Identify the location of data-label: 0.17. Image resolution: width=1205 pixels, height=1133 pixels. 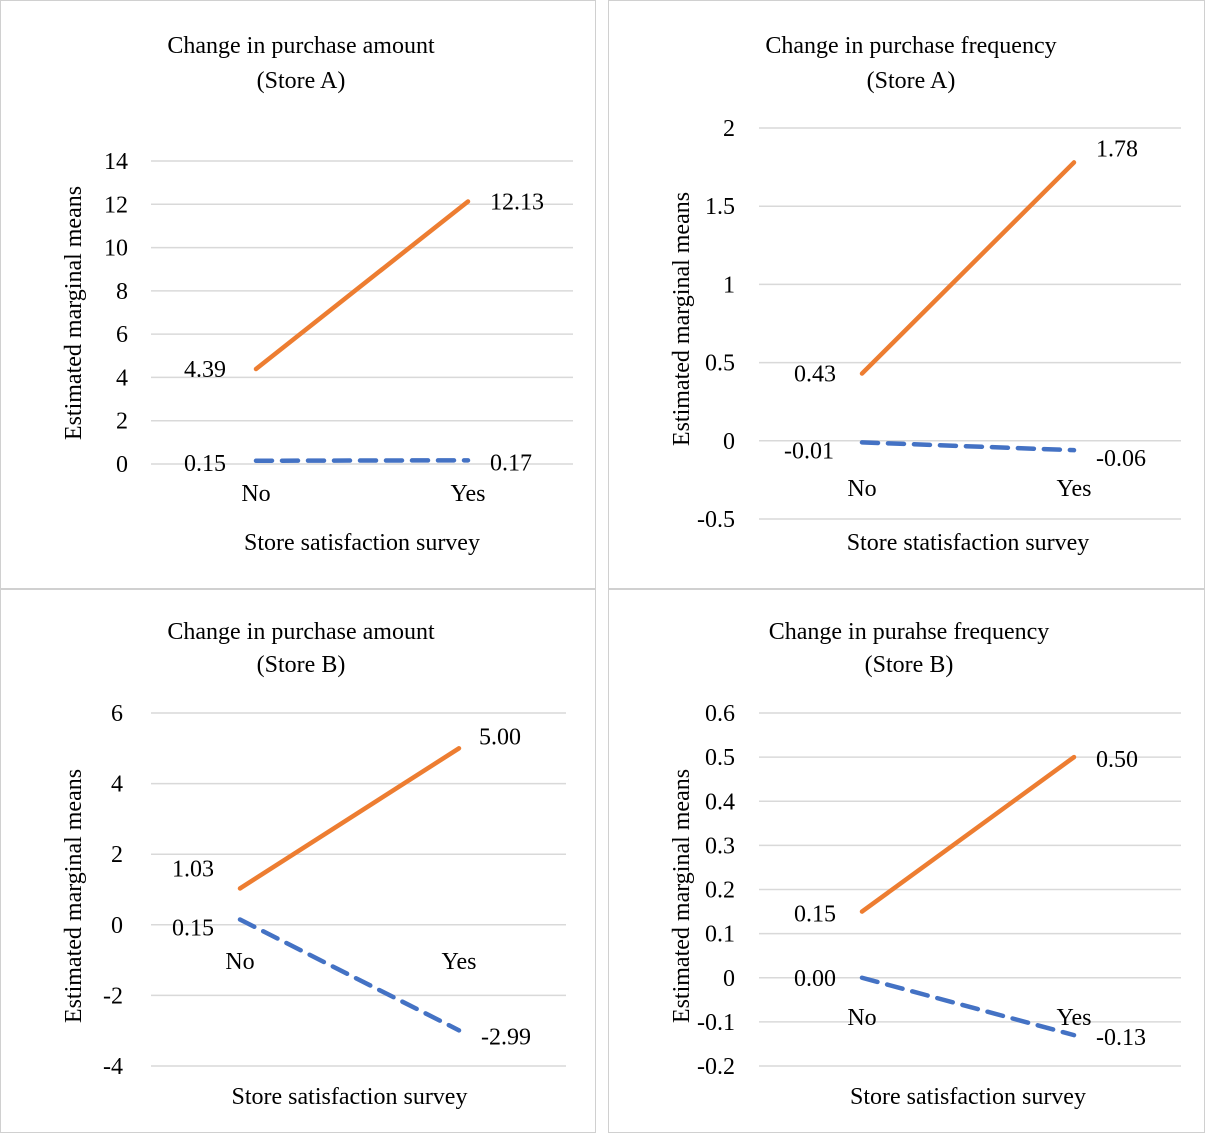
(511, 463).